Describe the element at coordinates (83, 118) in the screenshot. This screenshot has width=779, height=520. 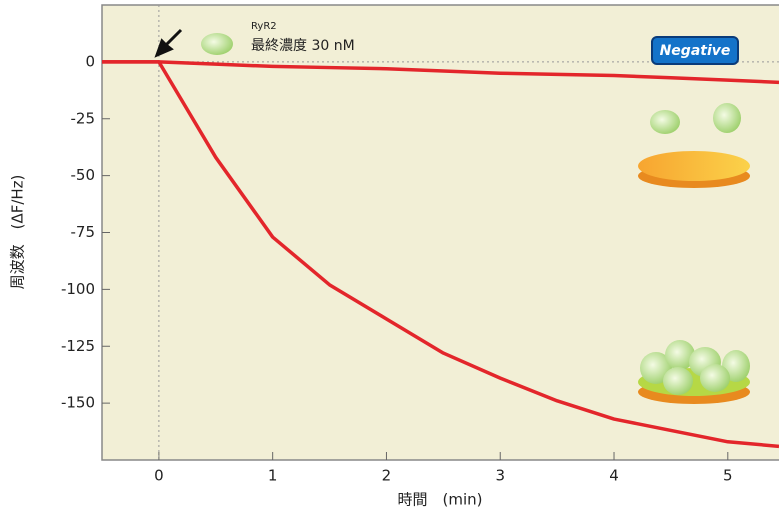
I see `y-tick-label: -25` at that location.